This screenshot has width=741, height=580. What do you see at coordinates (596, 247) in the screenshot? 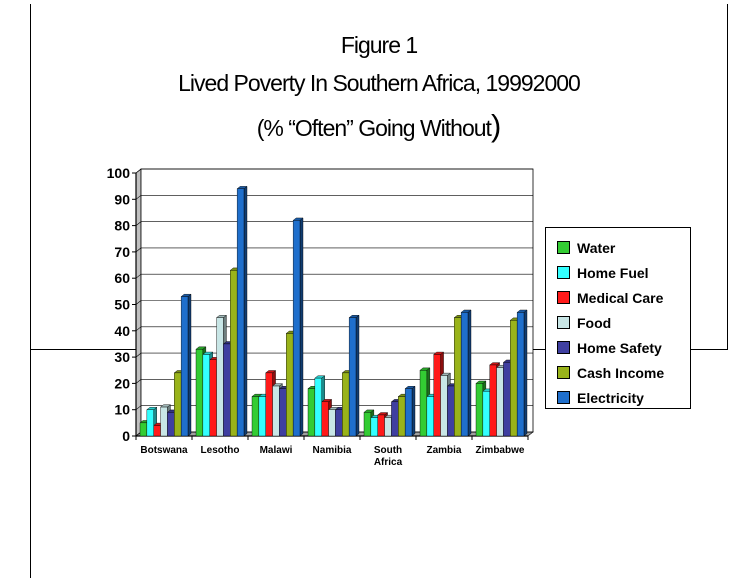
I see `legend-label: Water` at bounding box center [596, 247].